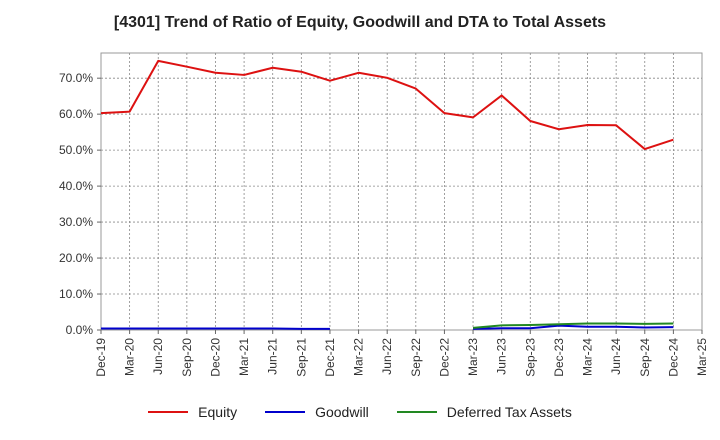 This screenshot has height=440, width=720. I want to click on legend: Equity Goodwill Deferred Tax Assets, so click(360, 412).